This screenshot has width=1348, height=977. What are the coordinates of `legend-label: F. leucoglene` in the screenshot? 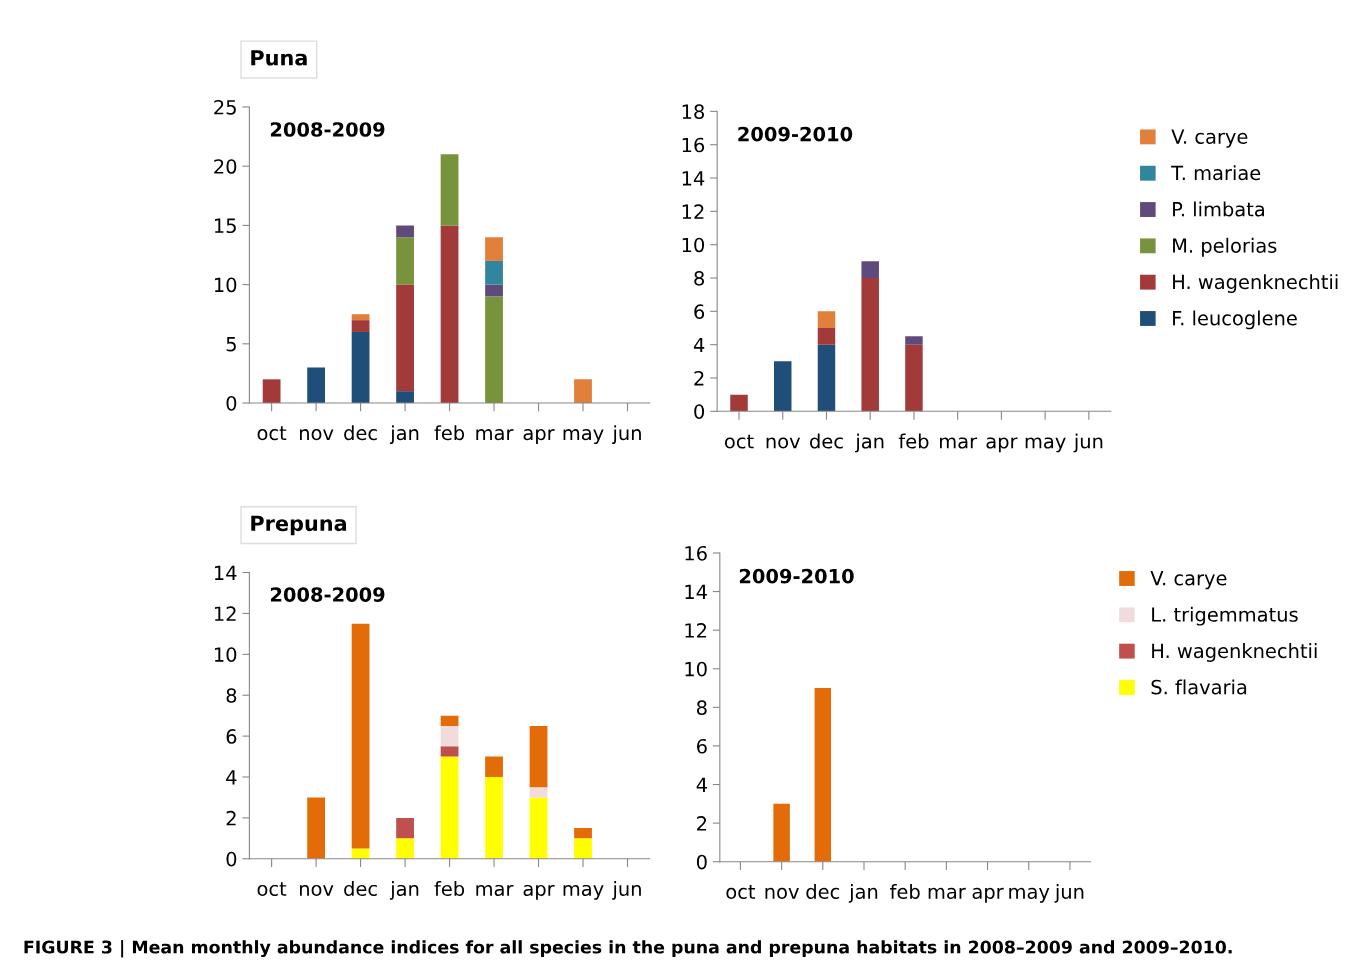 It's located at (1235, 320).